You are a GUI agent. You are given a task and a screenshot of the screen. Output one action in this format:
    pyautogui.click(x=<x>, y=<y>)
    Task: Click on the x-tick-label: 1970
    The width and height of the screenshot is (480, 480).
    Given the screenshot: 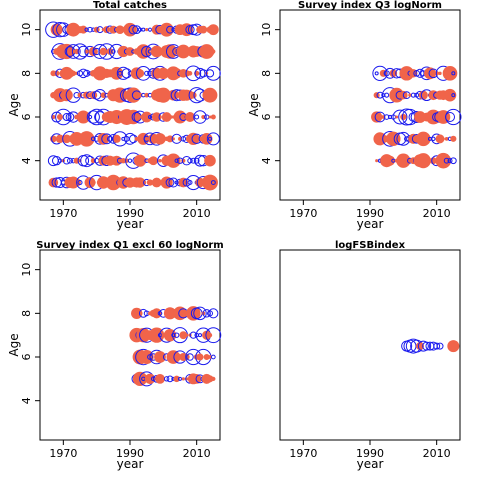 What is the action you would take?
    pyautogui.click(x=63, y=453)
    